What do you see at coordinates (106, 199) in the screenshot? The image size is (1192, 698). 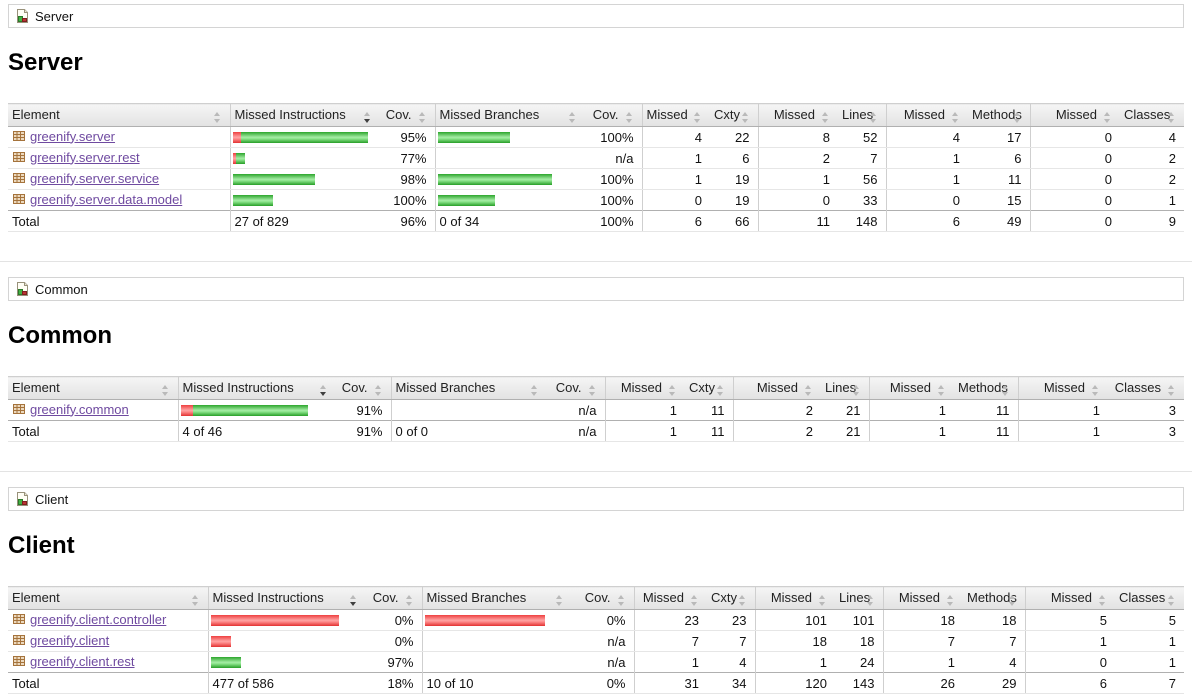 I see `package-link: greenify.server.data.model` at bounding box center [106, 199].